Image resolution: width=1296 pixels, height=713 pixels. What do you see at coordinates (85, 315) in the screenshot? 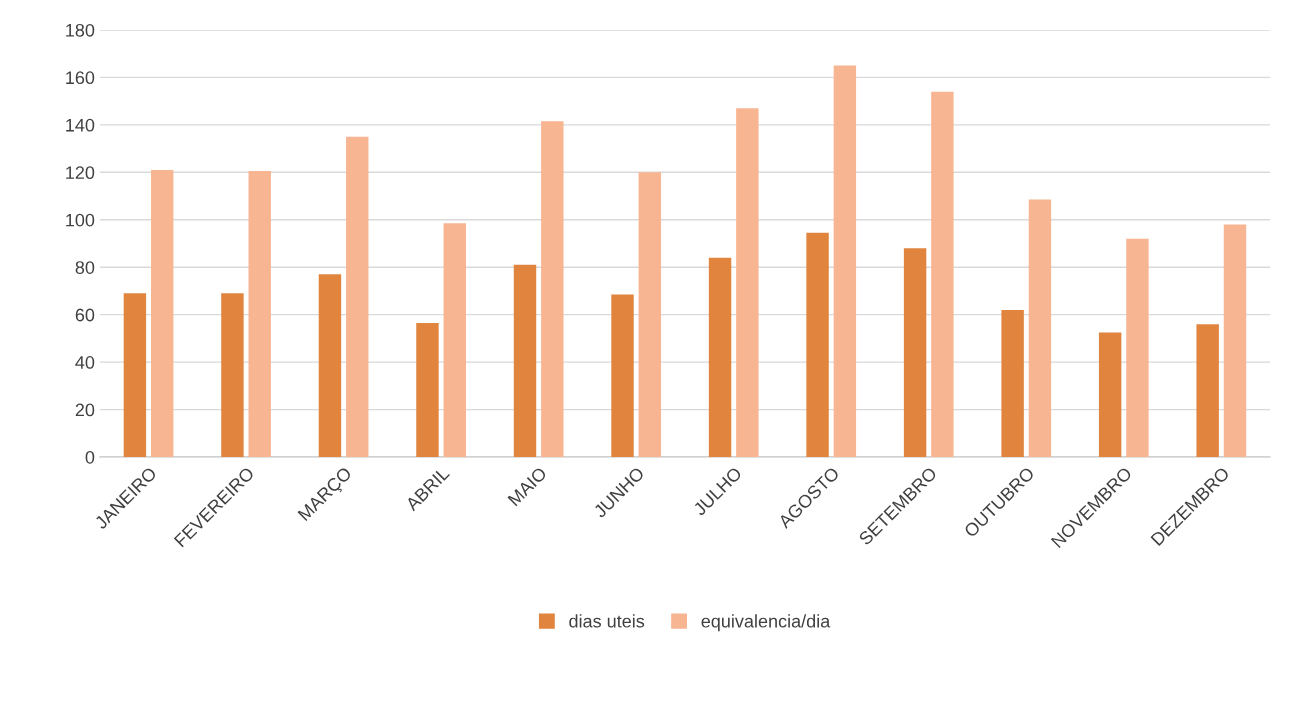
I see `y-tick-label: 60` at bounding box center [85, 315].